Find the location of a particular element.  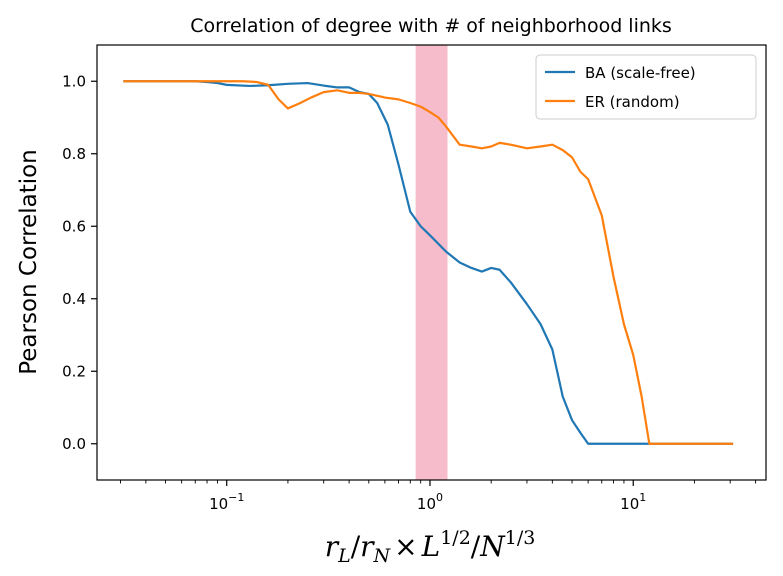

x-tick-label: 10¹ is located at coordinates (633, 502).